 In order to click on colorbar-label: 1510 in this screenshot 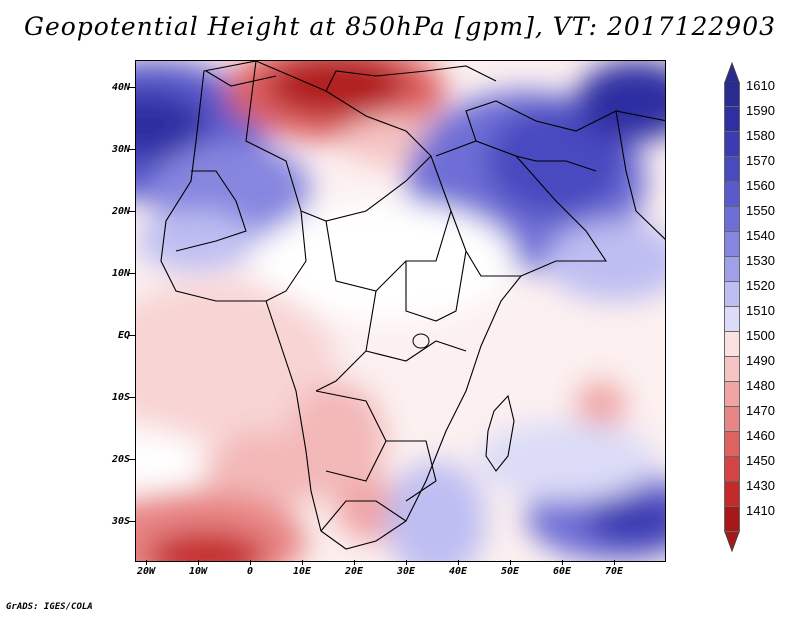, I will do `click(760, 310)`.